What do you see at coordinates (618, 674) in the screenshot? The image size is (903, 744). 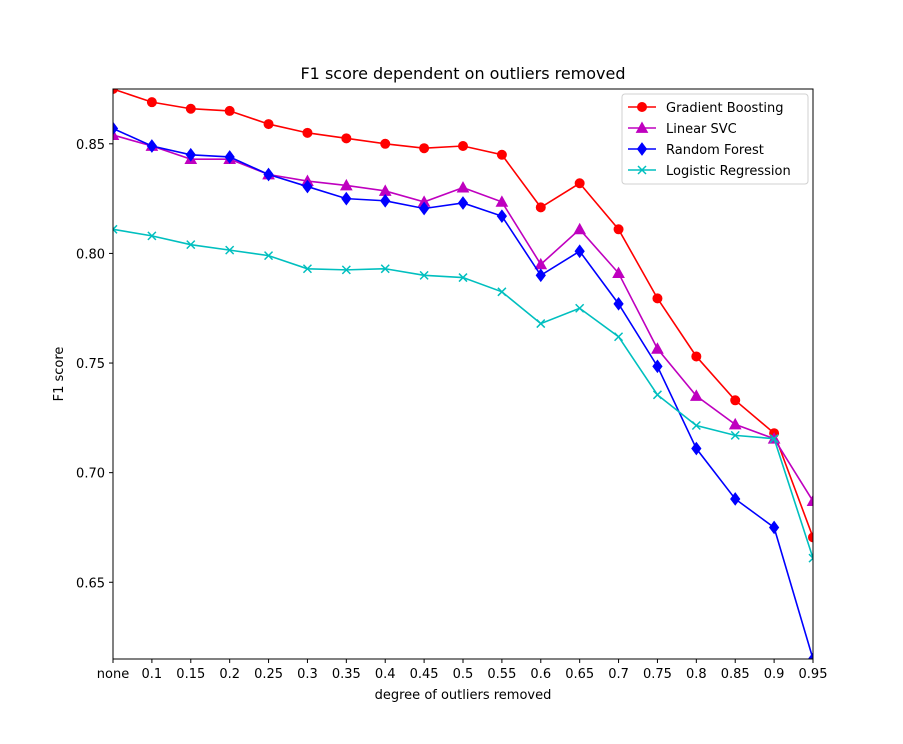 I see `x-tick-label: 0.7` at bounding box center [618, 674].